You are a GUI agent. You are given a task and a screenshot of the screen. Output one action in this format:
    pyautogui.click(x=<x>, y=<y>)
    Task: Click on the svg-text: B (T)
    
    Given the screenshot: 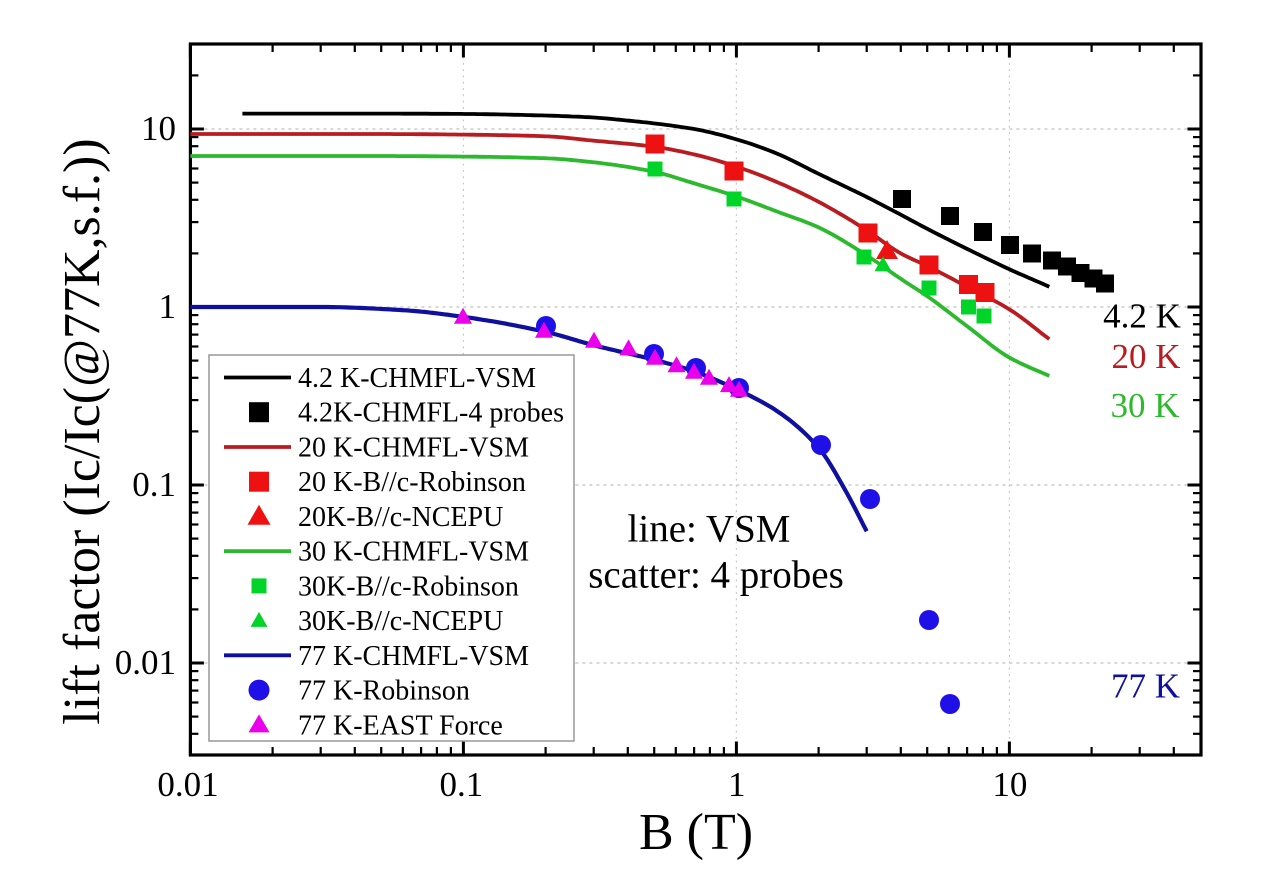 What is the action you would take?
    pyautogui.click(x=696, y=832)
    